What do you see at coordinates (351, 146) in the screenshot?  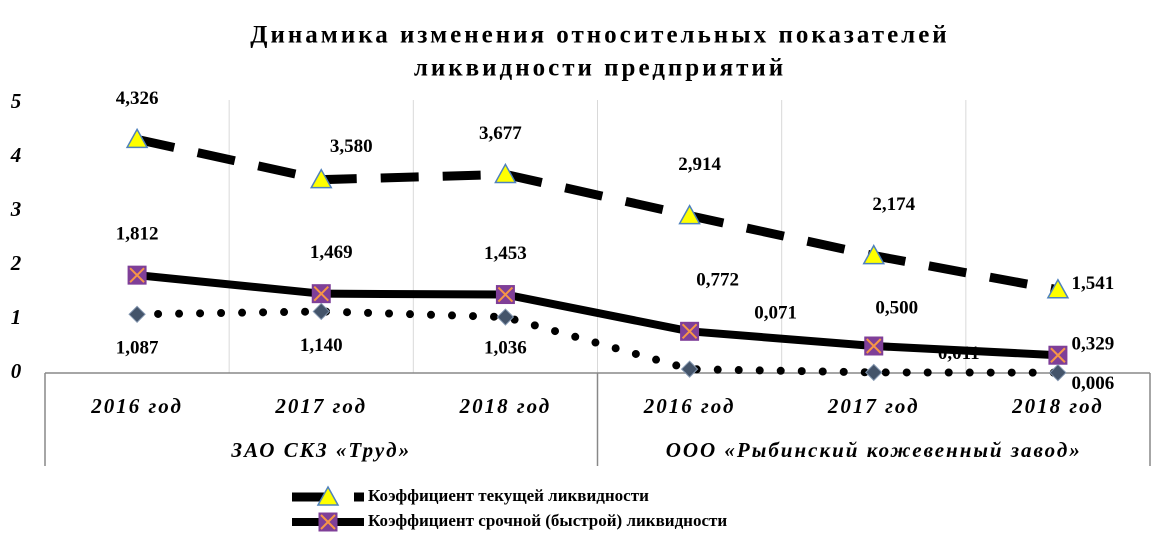 I see `data-label: 3,580` at bounding box center [351, 146].